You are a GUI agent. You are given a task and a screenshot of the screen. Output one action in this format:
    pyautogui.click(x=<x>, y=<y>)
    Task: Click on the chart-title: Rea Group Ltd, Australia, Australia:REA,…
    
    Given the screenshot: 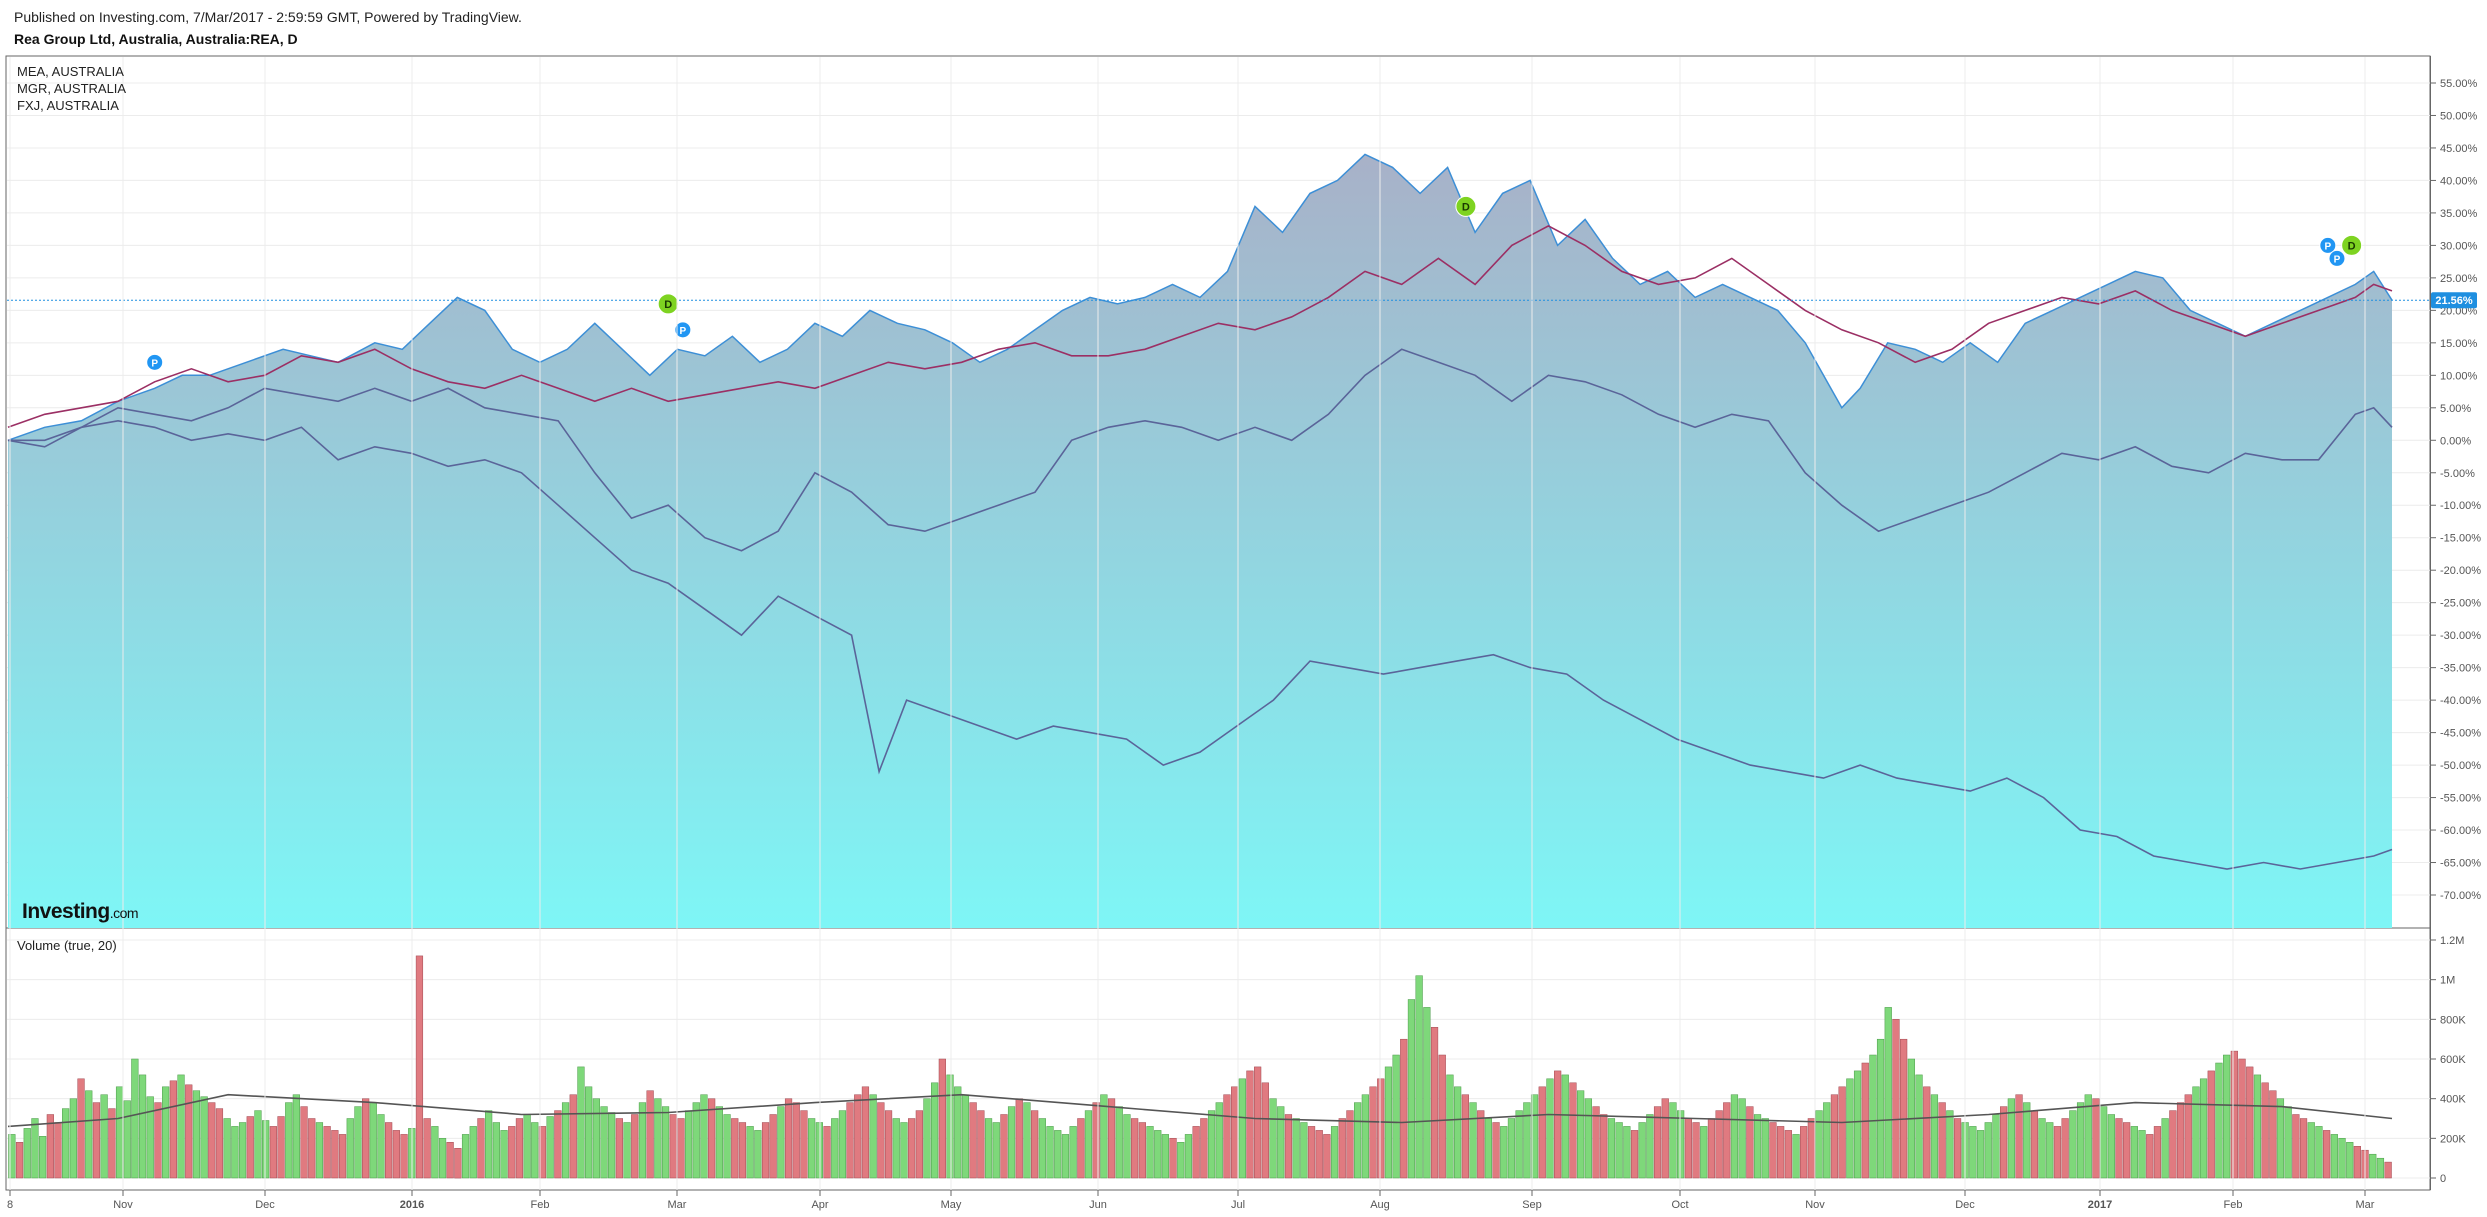 What is the action you would take?
    pyautogui.click(x=156, y=39)
    